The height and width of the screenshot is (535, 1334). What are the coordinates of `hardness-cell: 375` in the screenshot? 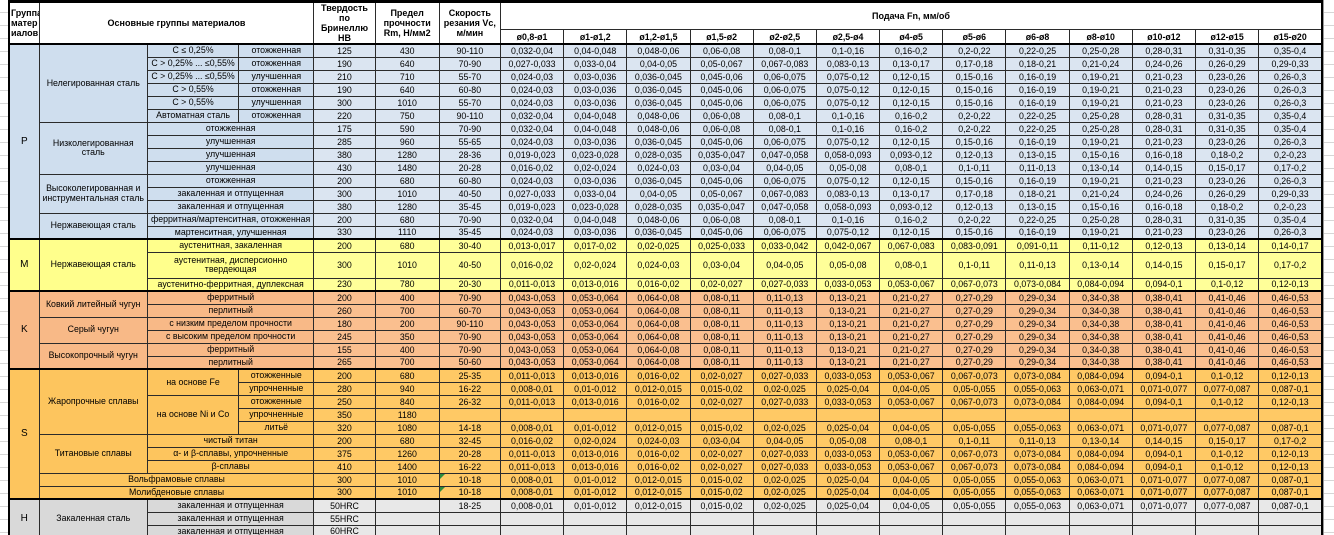 It's located at (344, 453).